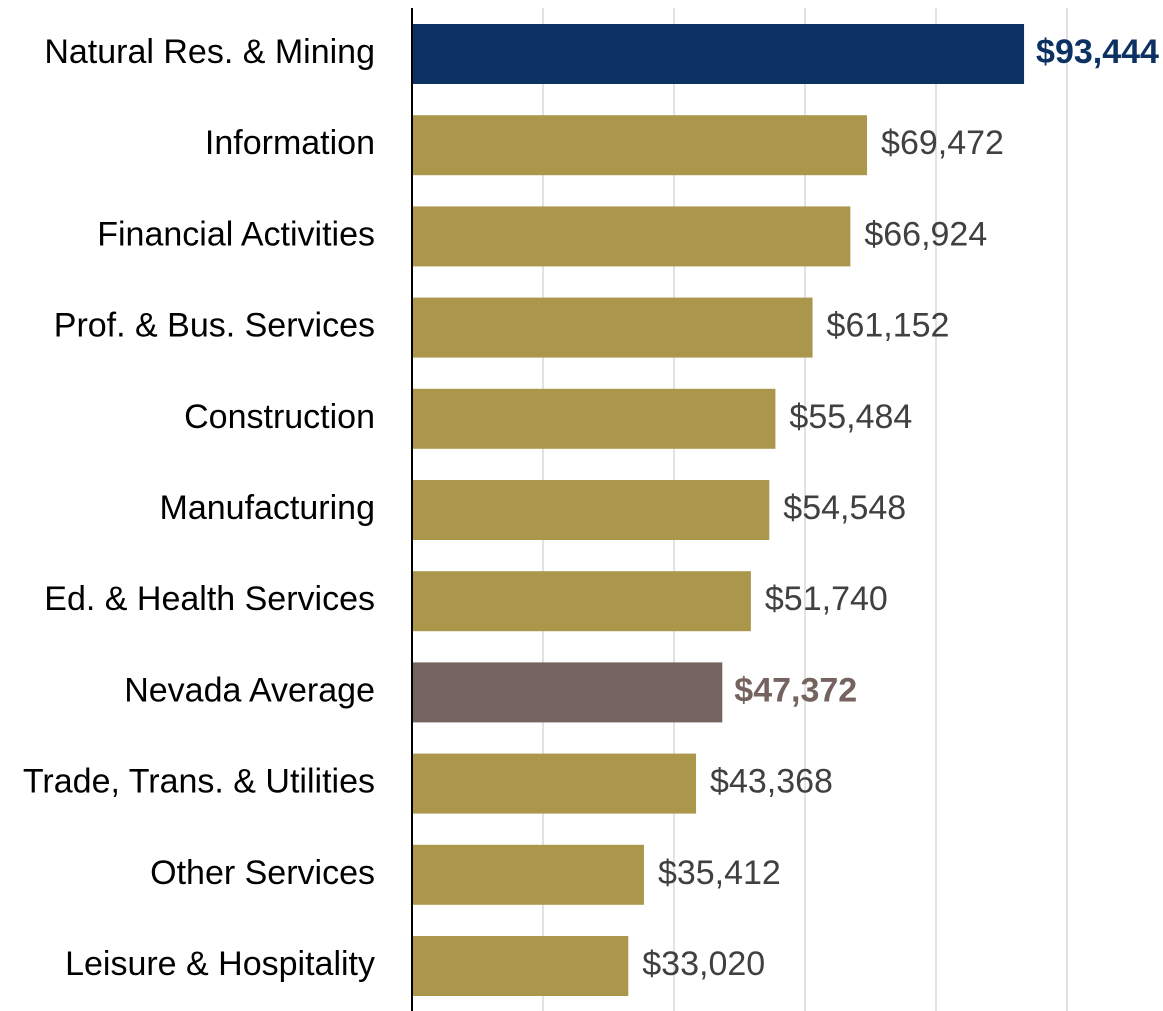 The width and height of the screenshot is (1163, 1011). Describe the element at coordinates (199, 782) in the screenshot. I see `category-label: Trade, Trans. & Utilities` at that location.